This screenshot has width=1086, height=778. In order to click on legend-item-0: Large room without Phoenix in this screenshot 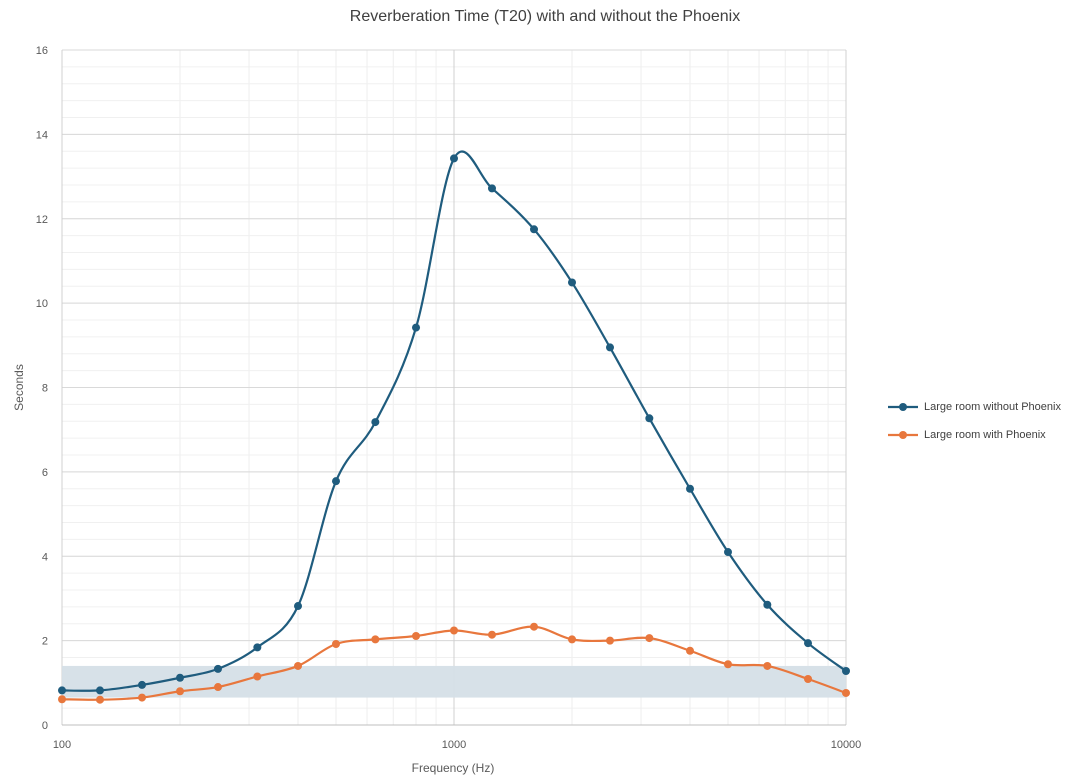, I will do `click(973, 407)`.